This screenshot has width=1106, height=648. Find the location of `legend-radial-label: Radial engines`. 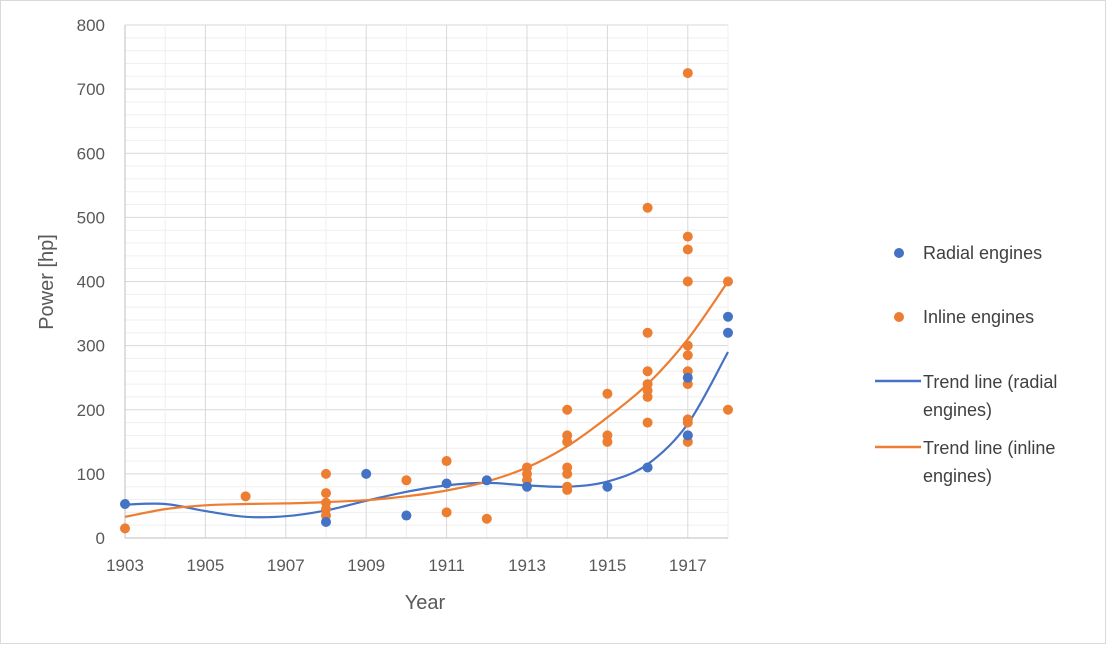

legend-radial-label: Radial engines is located at coordinates (982, 253).